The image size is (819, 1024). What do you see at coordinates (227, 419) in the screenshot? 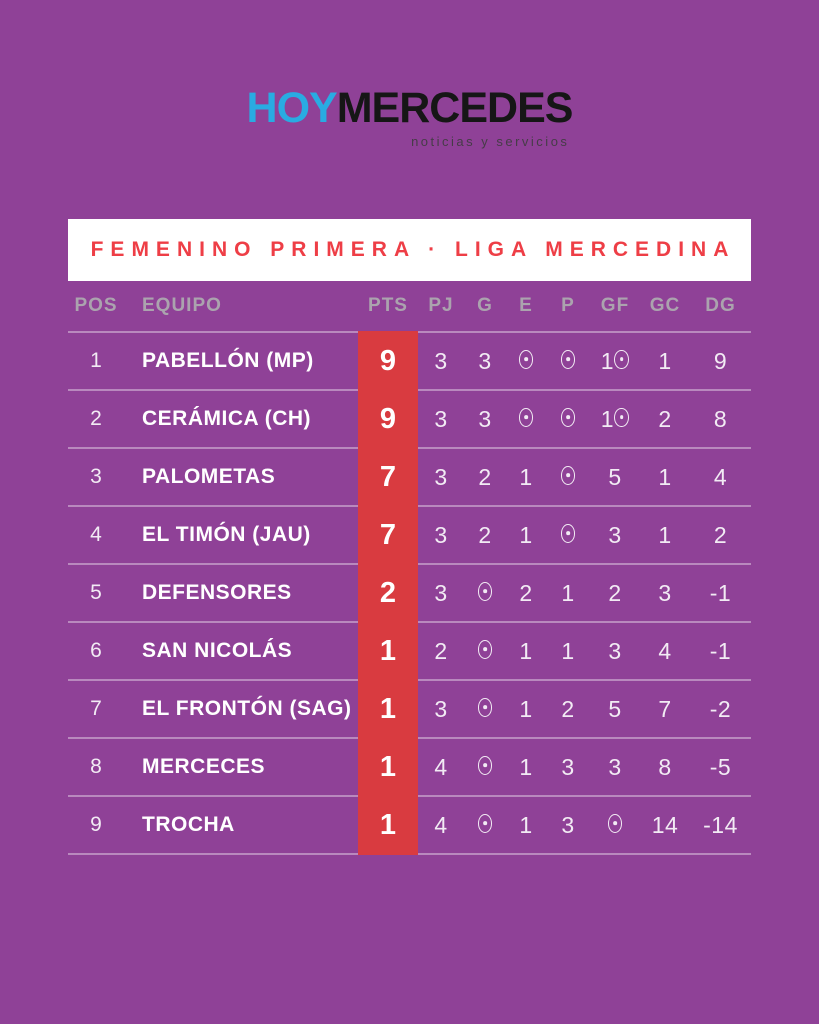
I see `cell-equipo: CERÁMICA (CH)` at bounding box center [227, 419].